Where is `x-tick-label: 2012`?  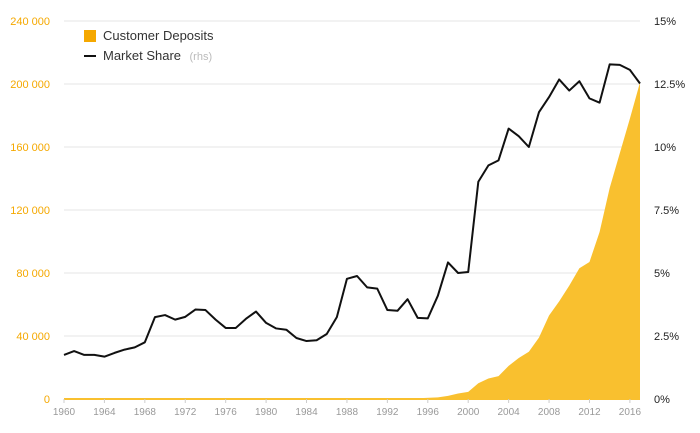 x-tick-label: 2012 is located at coordinates (589, 412).